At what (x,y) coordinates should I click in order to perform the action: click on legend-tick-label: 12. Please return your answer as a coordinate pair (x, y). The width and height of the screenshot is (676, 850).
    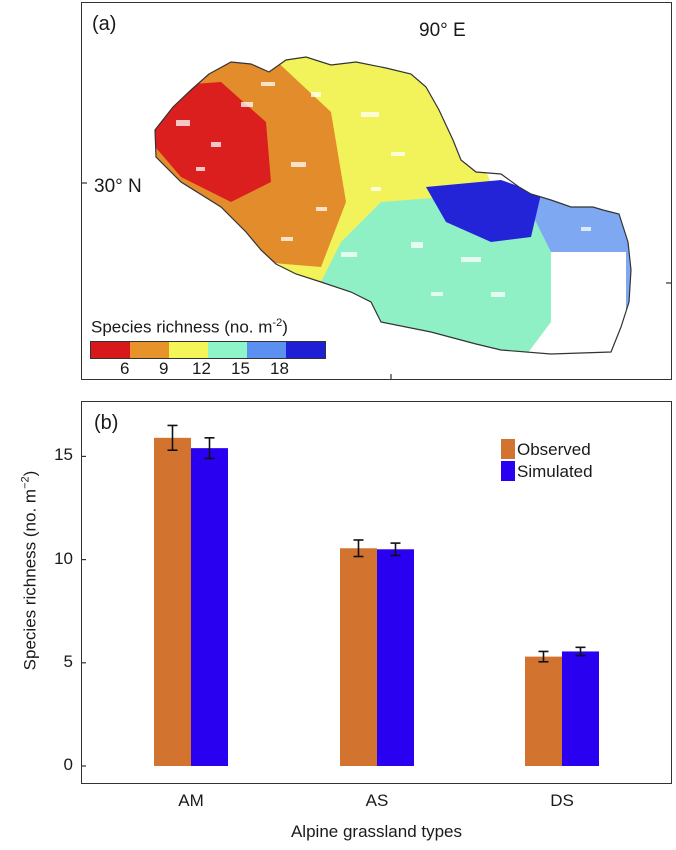
    Looking at the image, I should click on (201, 368).